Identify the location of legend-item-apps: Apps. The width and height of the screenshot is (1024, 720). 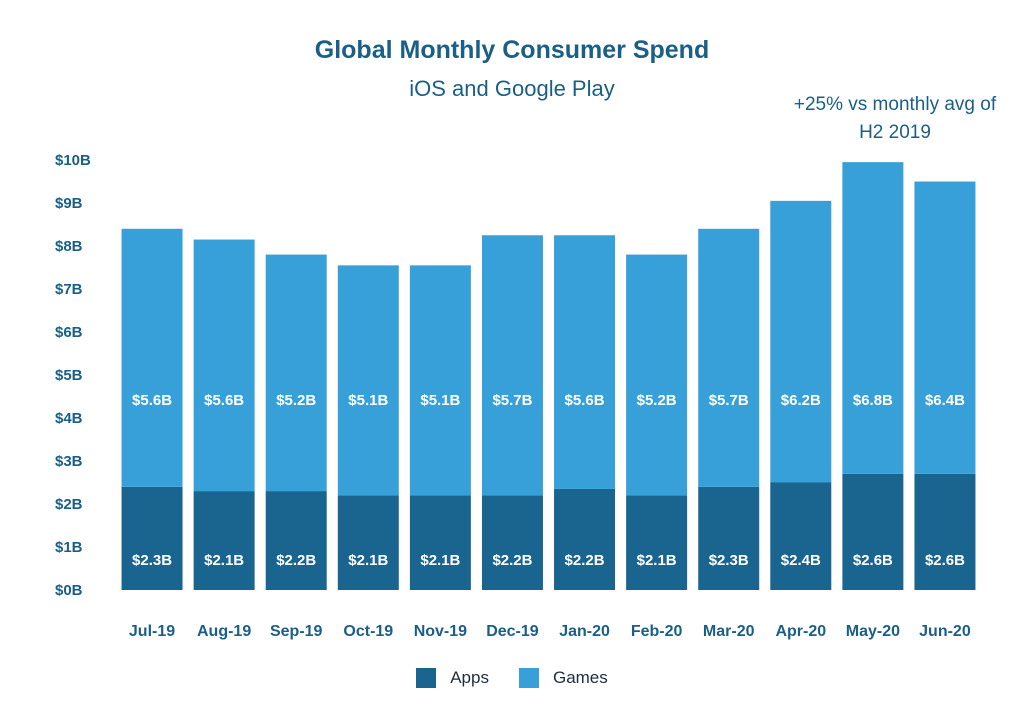
(452, 678).